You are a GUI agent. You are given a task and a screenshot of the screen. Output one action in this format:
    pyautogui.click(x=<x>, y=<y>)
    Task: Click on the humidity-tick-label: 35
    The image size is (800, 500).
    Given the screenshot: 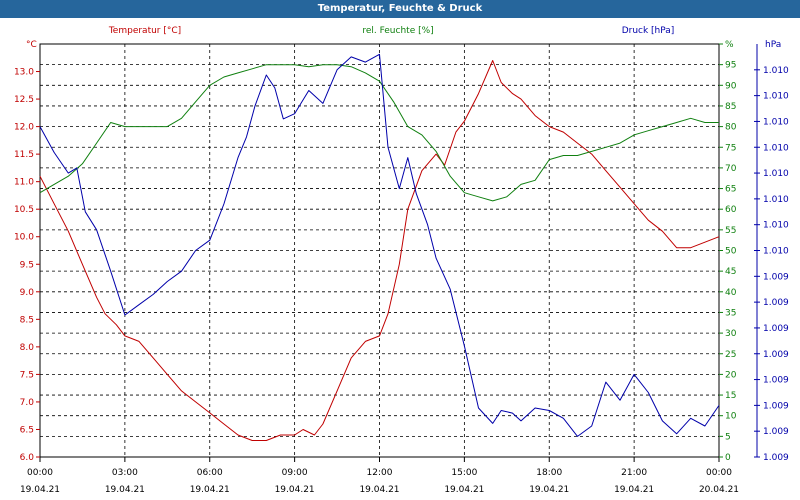 What is the action you would take?
    pyautogui.click(x=730, y=313)
    